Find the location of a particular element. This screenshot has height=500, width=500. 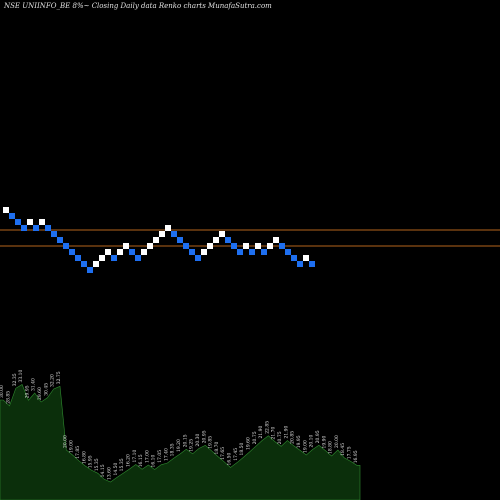

volume-label: 17.05 is located at coordinates (160, 456).